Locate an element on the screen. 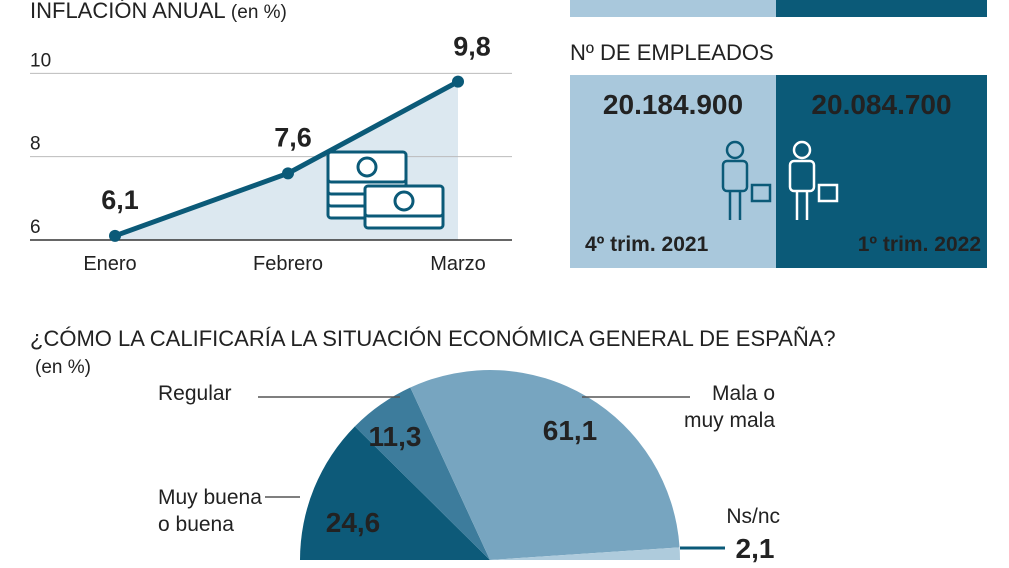  chart-subtitle: (en %) is located at coordinates (63, 367).